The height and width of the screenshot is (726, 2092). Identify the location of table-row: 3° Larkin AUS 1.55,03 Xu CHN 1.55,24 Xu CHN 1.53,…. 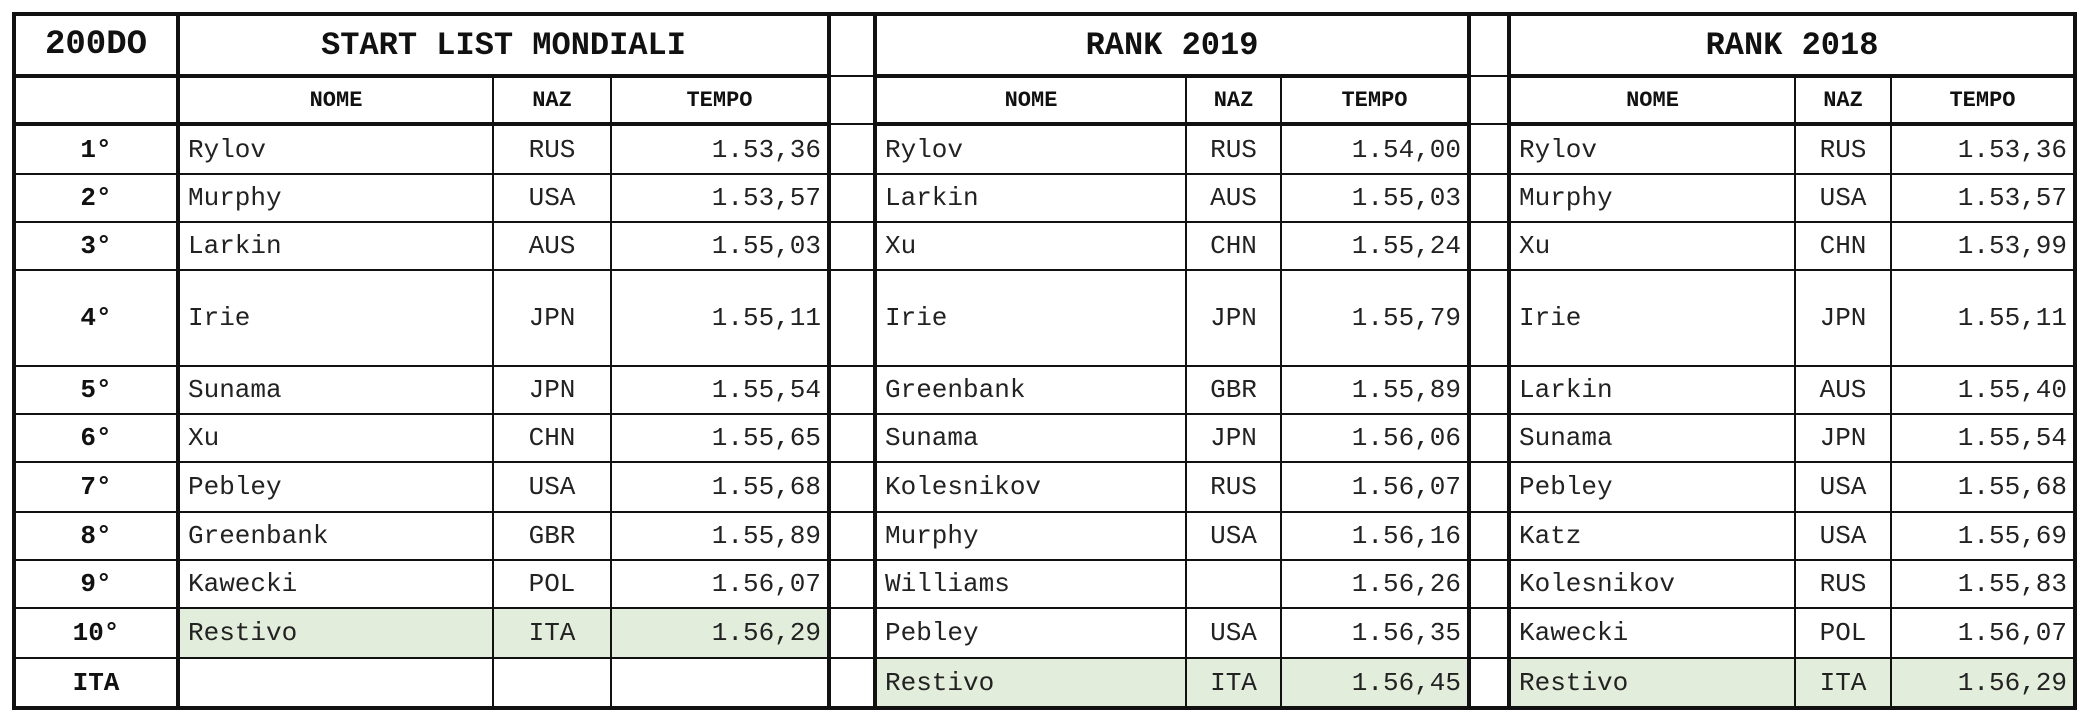
(1044, 246).